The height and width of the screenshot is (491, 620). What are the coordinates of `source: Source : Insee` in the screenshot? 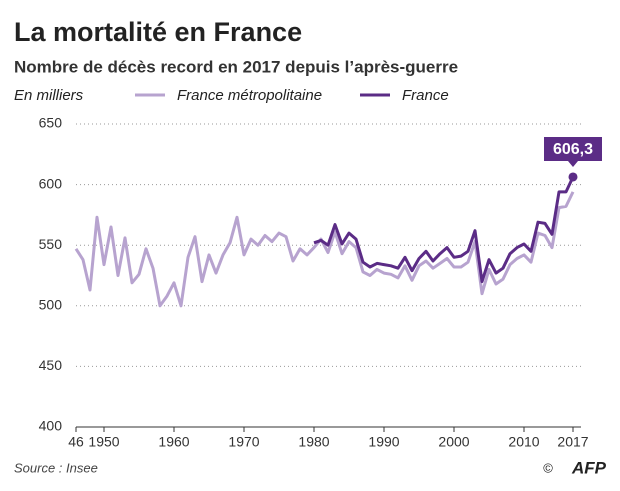 It's located at (56, 467).